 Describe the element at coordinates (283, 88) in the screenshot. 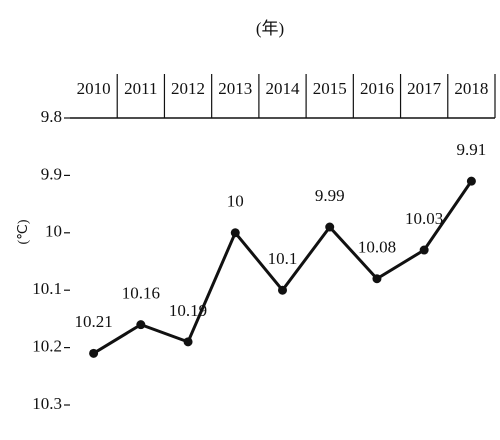

I see `x-tick-label: 2014` at that location.